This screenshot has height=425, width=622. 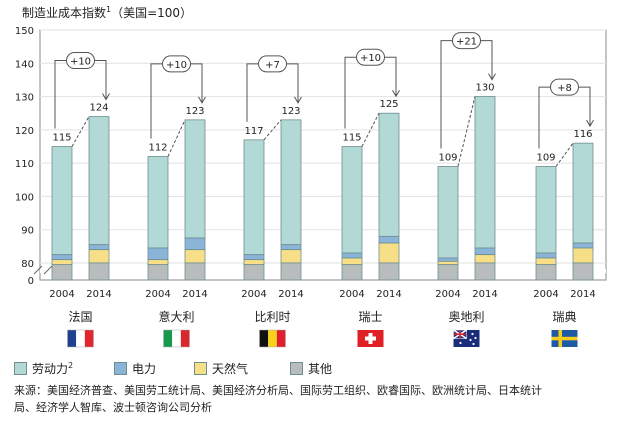 I want to click on legend-swatch-gas, so click(x=200, y=368).